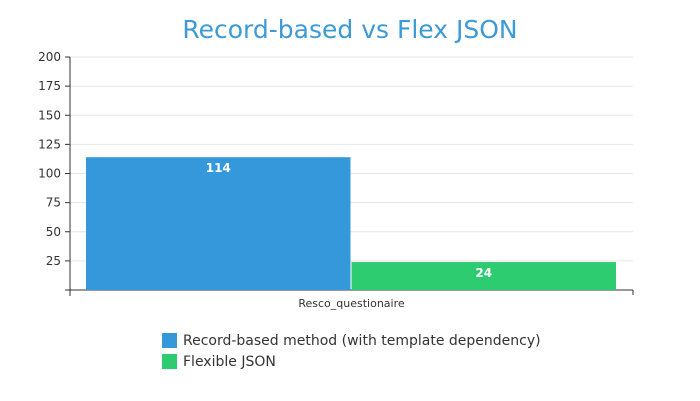 This screenshot has height=401, width=700. What do you see at coordinates (218, 168) in the screenshot?
I see `data-label: 114` at bounding box center [218, 168].